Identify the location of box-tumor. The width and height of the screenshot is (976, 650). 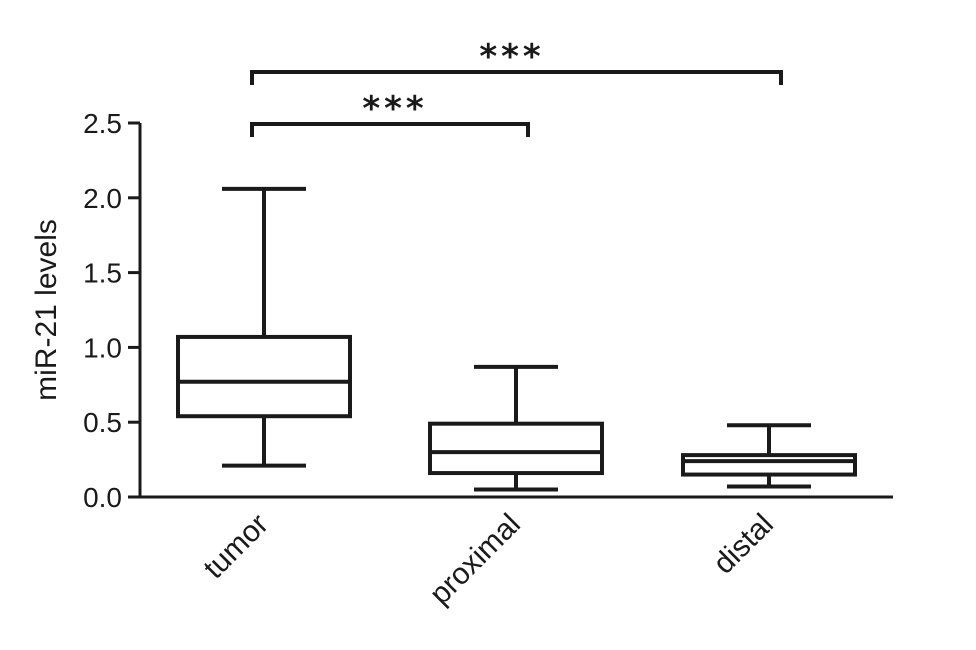
(264, 327).